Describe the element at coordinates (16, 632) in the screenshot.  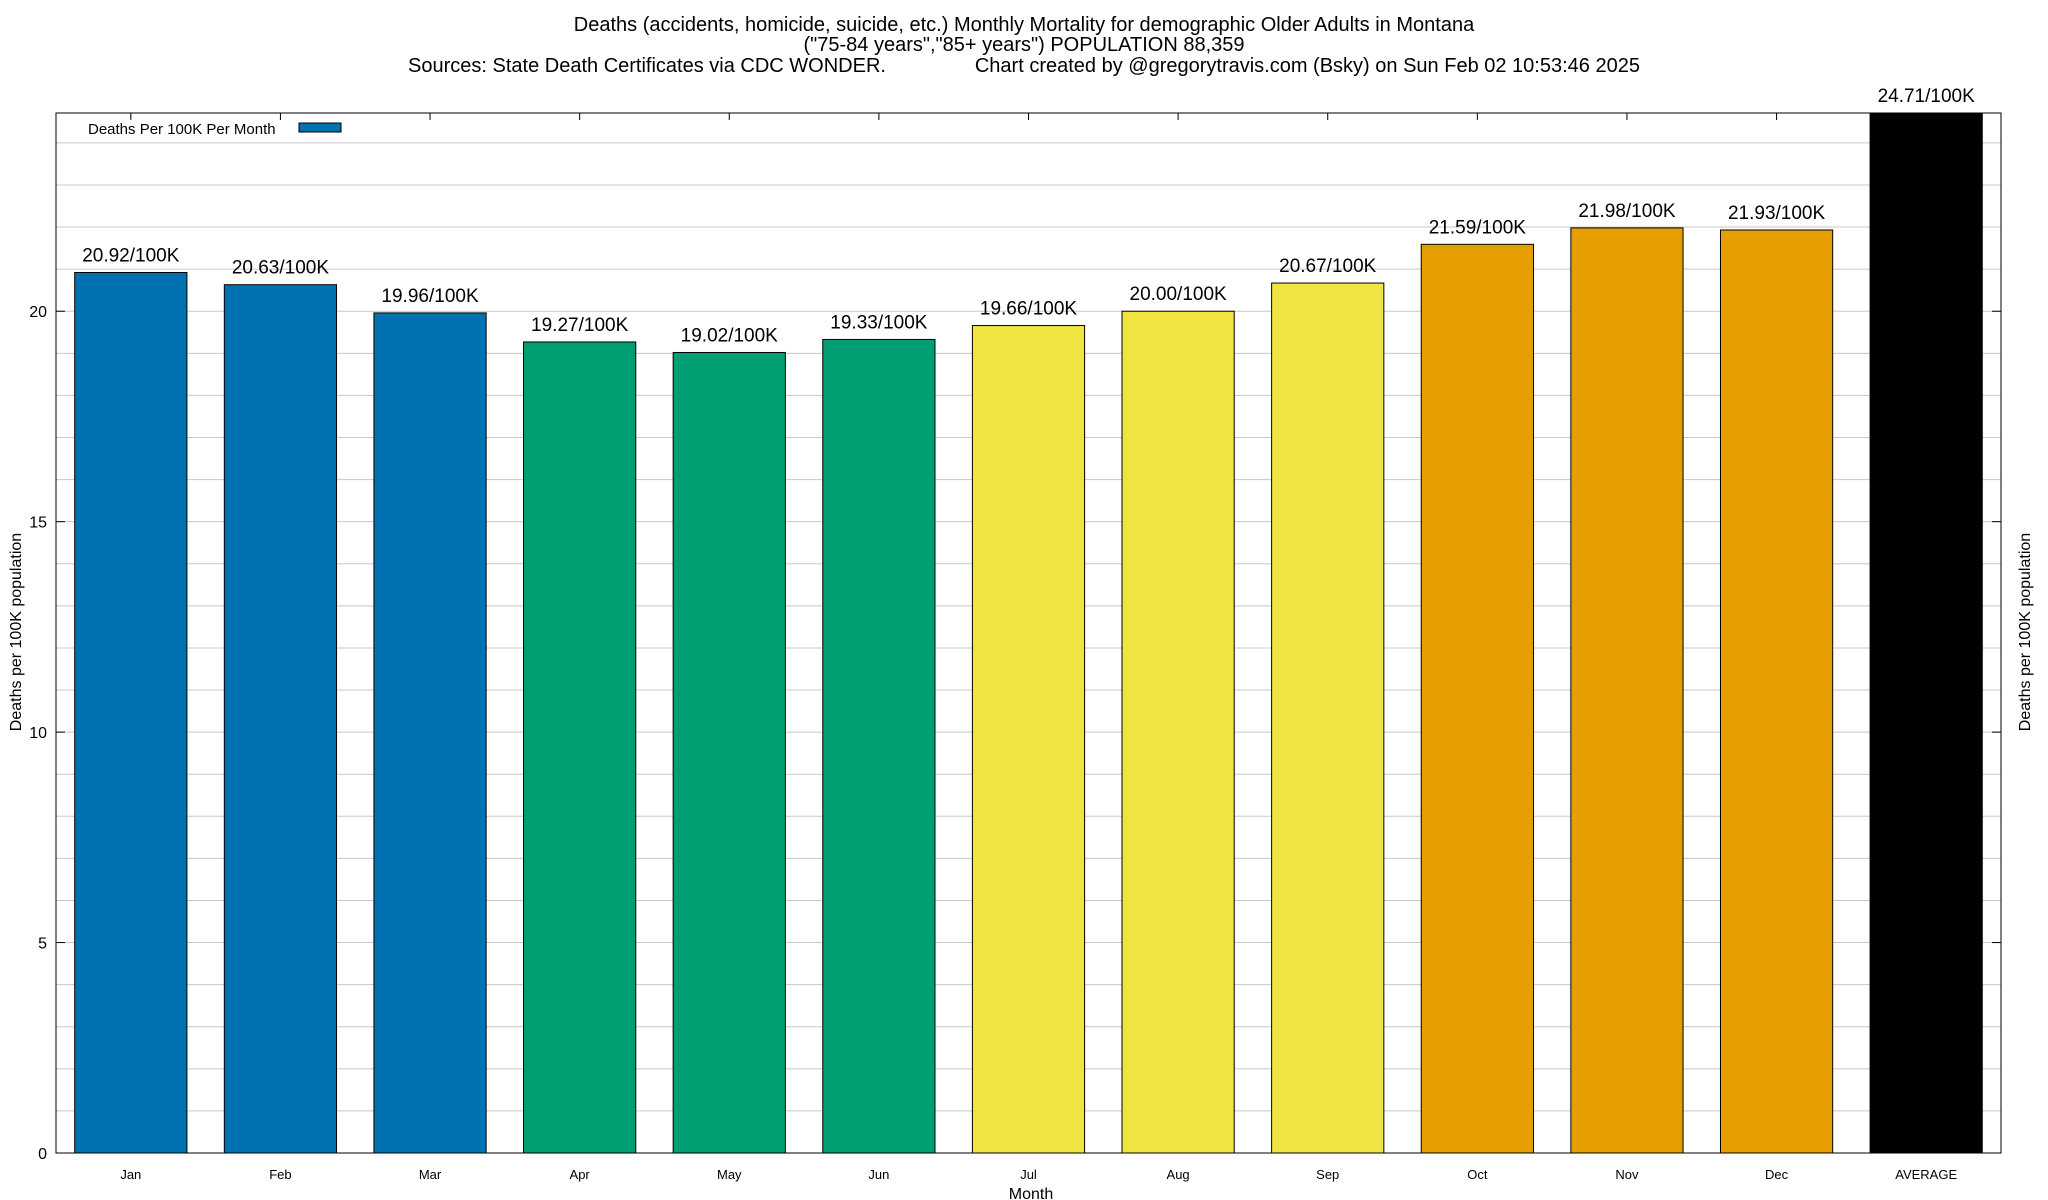
I see `y-axis-label: Deaths per 100K population` at that location.